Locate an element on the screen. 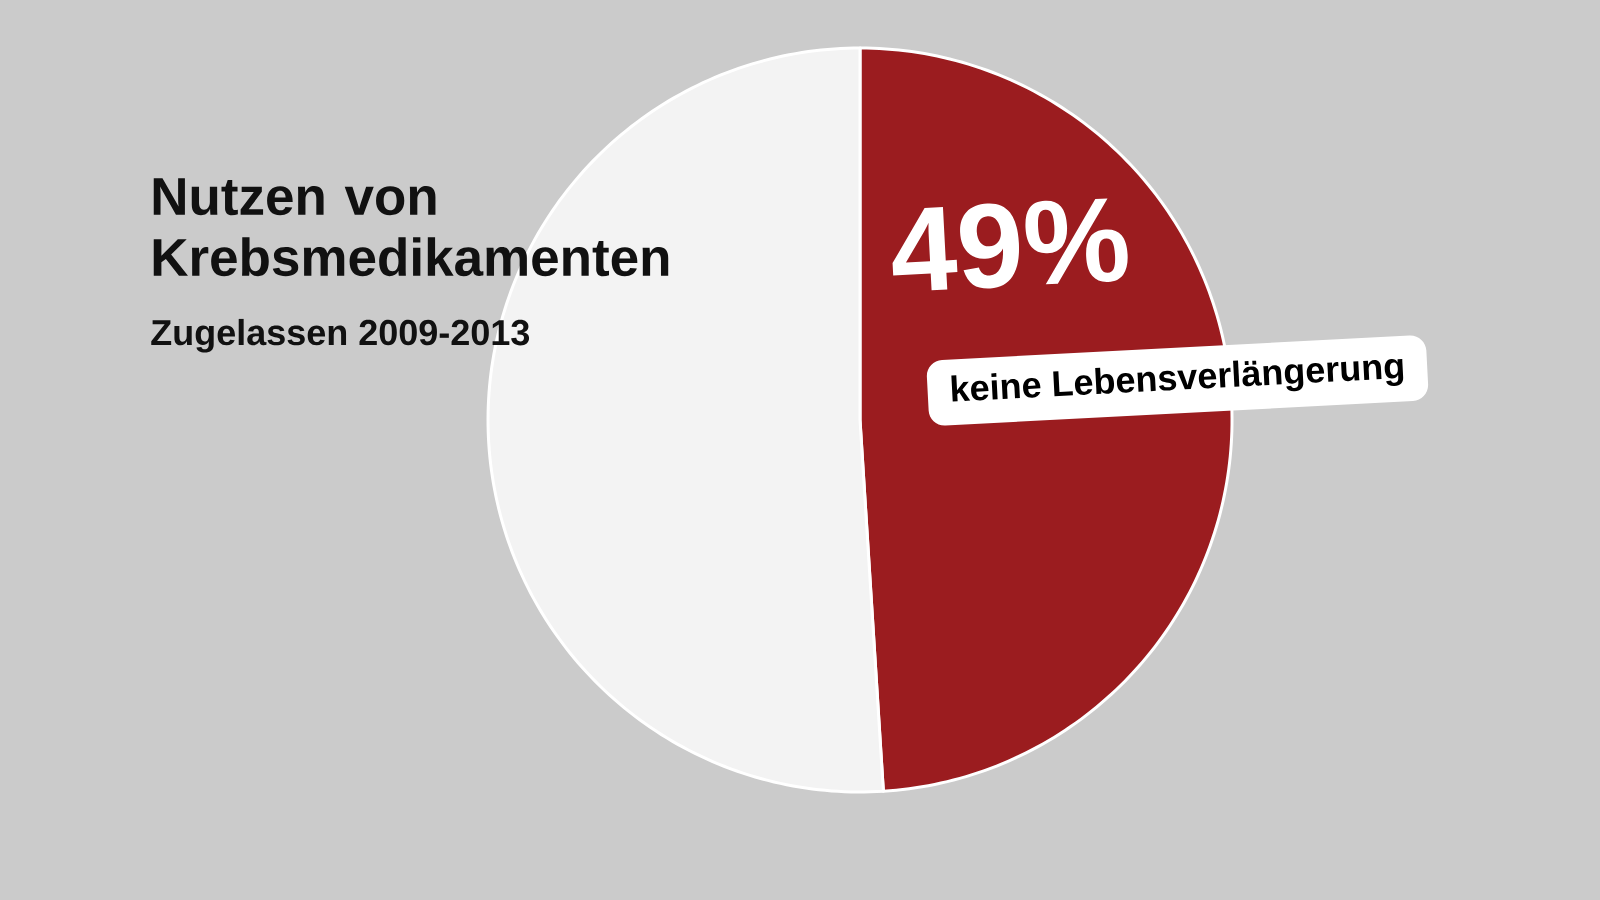 This screenshot has width=1600, height=900. data-label: 49% is located at coordinates (1010, 244).